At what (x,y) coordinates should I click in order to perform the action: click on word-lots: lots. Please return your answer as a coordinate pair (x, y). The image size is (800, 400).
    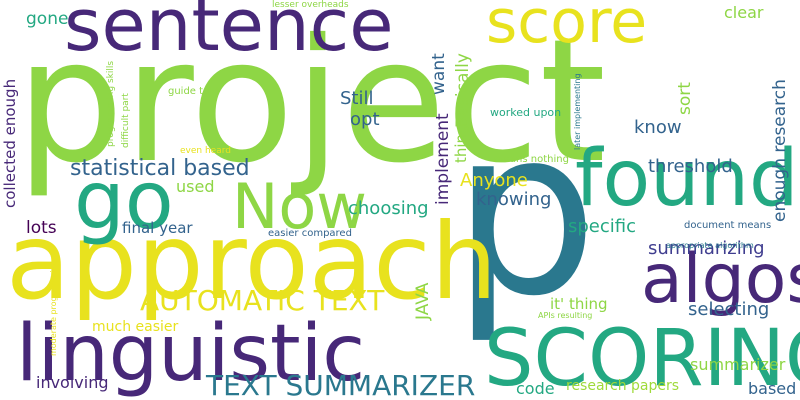
    Looking at the image, I should click on (41, 228).